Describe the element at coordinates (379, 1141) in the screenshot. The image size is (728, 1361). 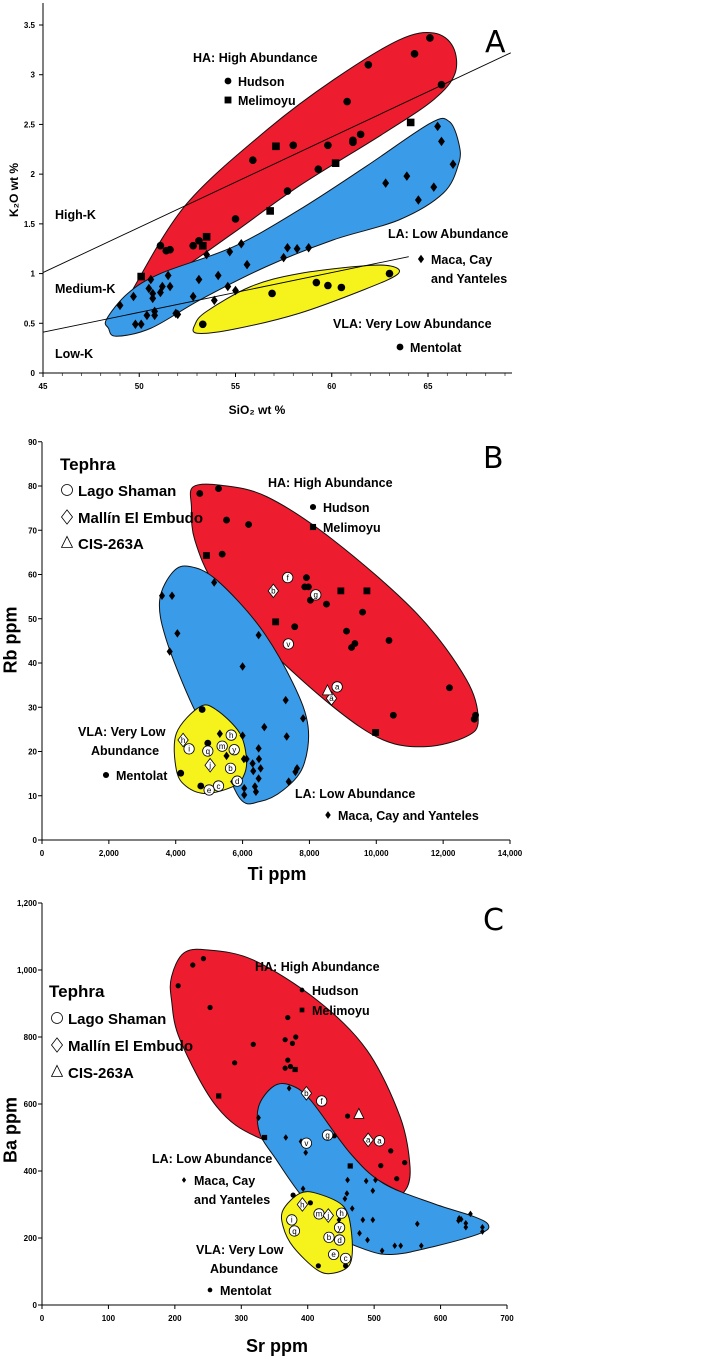
I see `tephra-point-label: a` at that location.